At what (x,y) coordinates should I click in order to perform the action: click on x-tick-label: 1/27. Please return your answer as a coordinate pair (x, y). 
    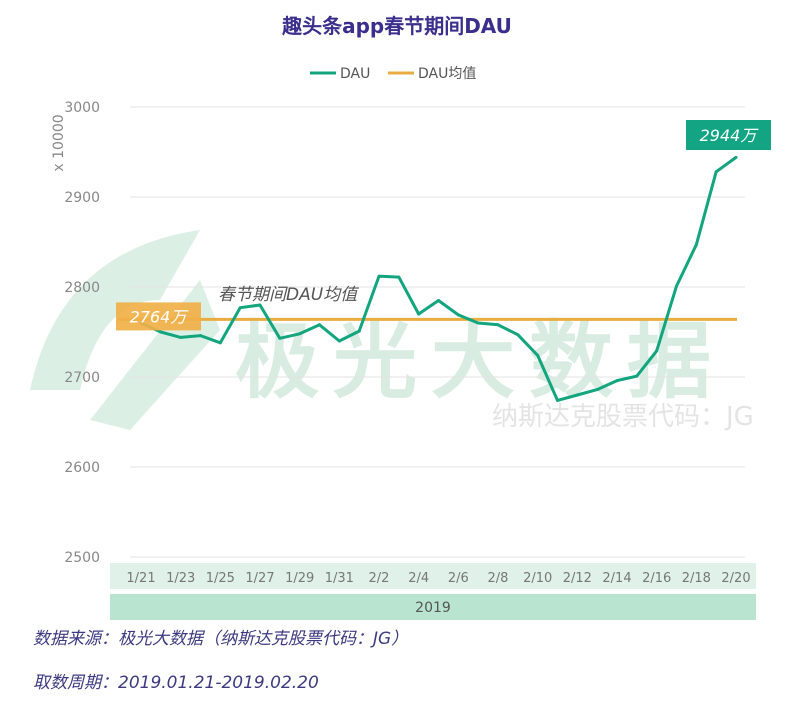
    Looking at the image, I should click on (259, 578).